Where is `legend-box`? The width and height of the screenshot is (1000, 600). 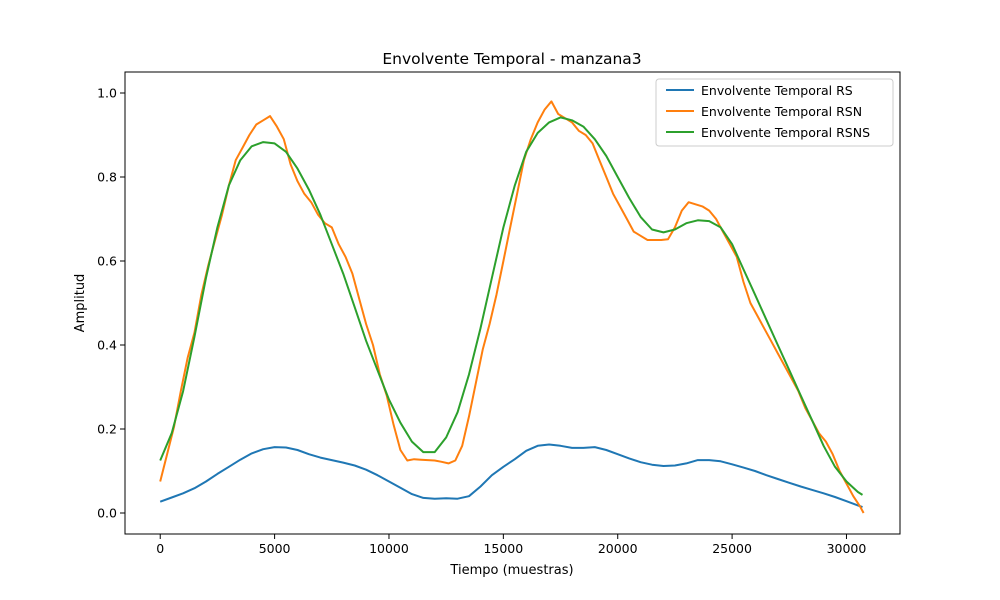 legend-box is located at coordinates (774, 112).